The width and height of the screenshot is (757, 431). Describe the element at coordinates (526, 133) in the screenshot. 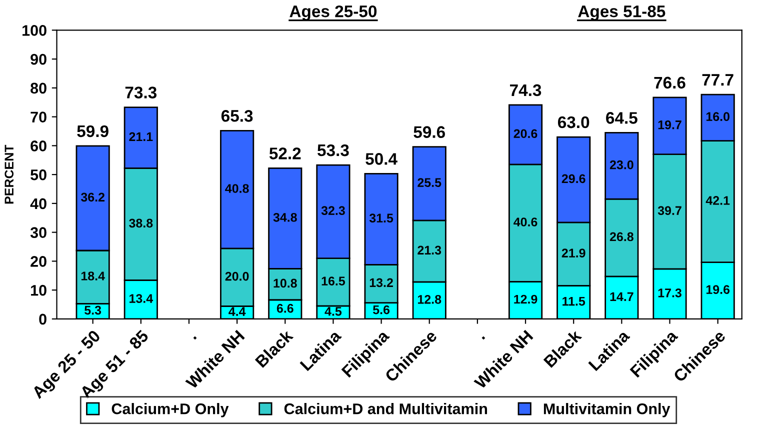

I see `data-label: 20.6` at that location.